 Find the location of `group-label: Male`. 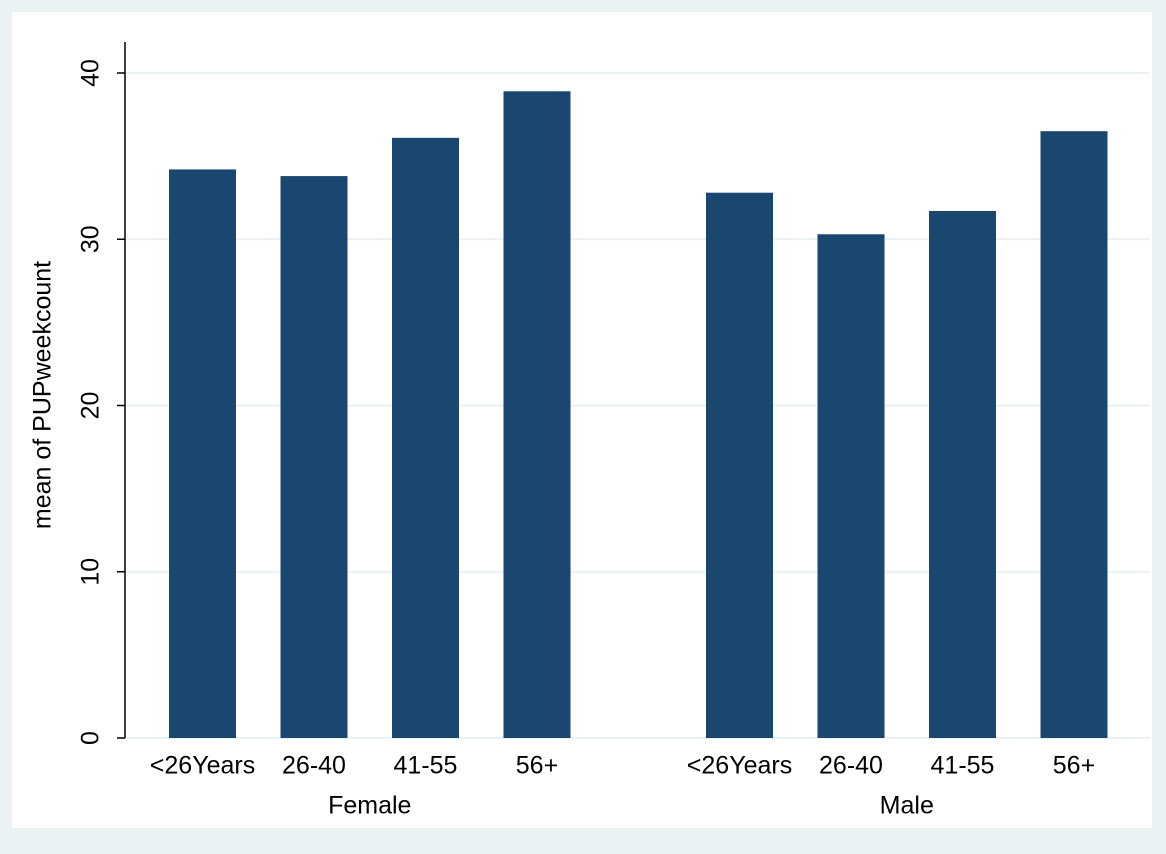

group-label: Male is located at coordinates (907, 806).